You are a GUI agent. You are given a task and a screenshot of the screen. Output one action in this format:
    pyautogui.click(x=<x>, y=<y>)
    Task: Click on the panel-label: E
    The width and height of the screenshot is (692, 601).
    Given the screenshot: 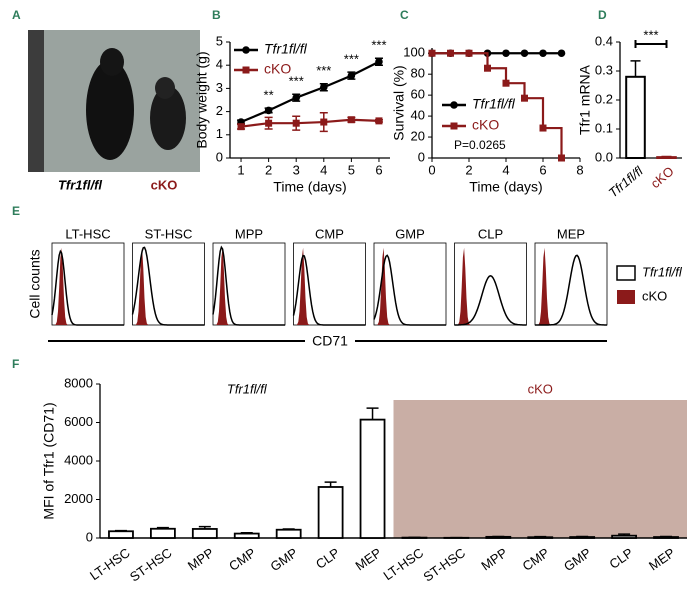 What is the action you would take?
    pyautogui.click(x=16, y=211)
    